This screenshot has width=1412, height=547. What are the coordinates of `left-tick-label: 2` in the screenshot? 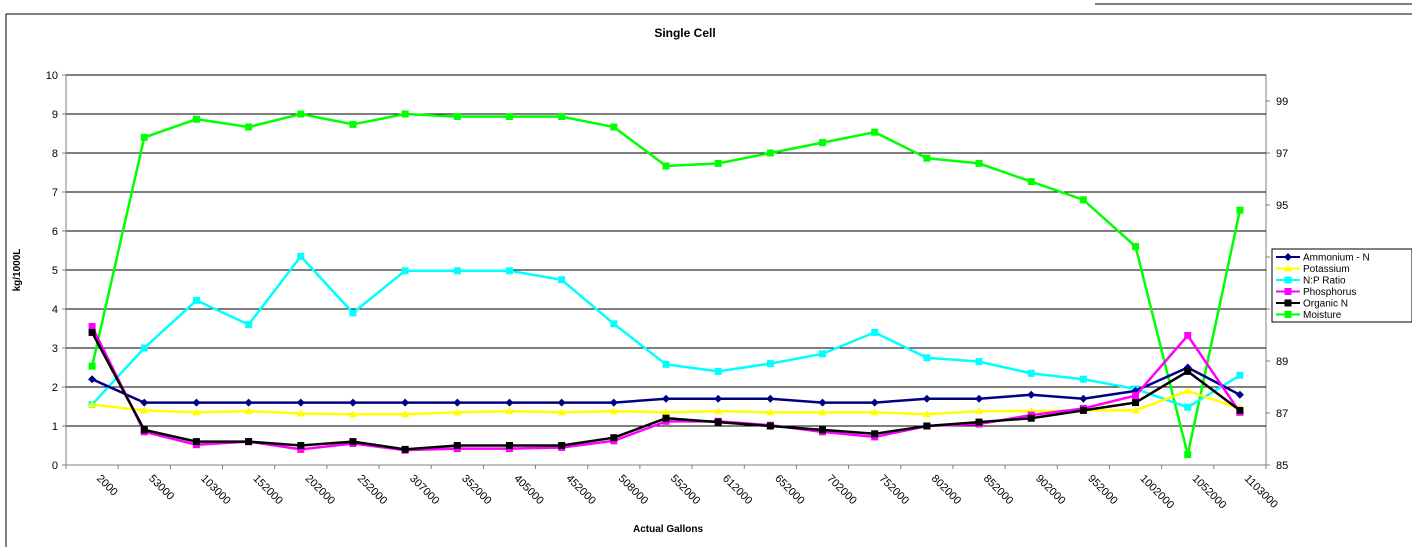 It's located at (55, 388).